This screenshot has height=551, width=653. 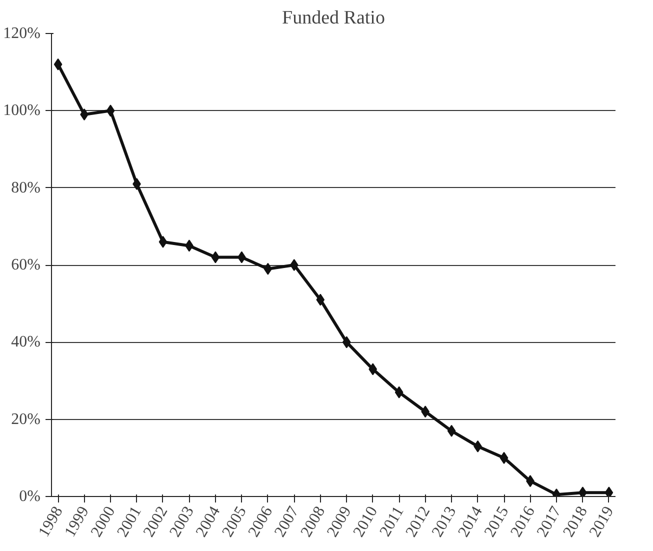 I want to click on y-tick-label: 80%, so click(x=25, y=187).